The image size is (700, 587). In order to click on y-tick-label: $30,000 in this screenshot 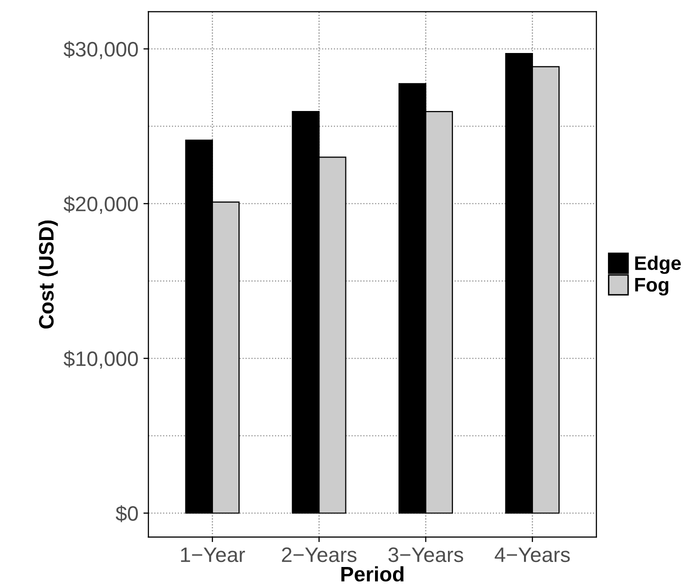, I will do `click(101, 50)`.